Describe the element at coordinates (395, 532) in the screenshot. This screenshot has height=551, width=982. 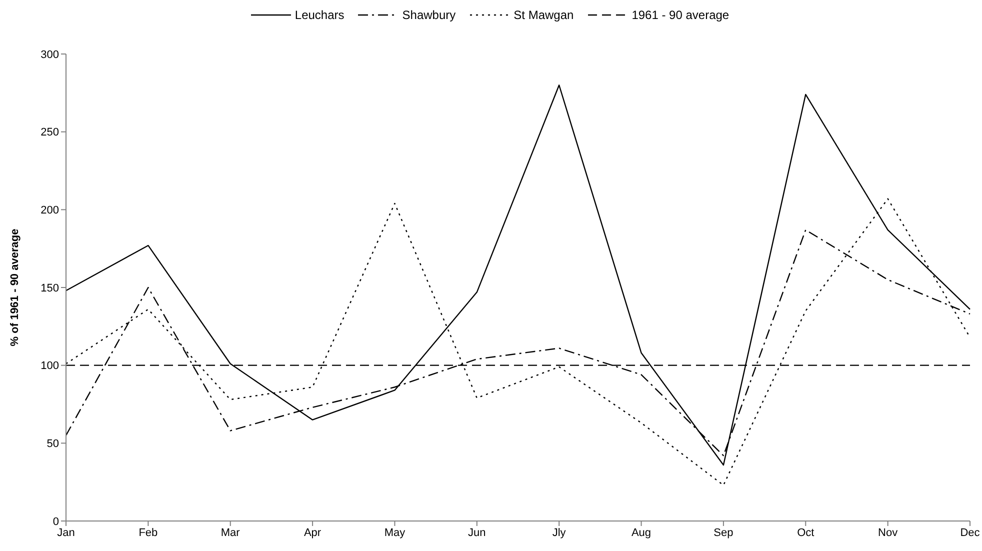
I see `x-tick-label: May` at that location.